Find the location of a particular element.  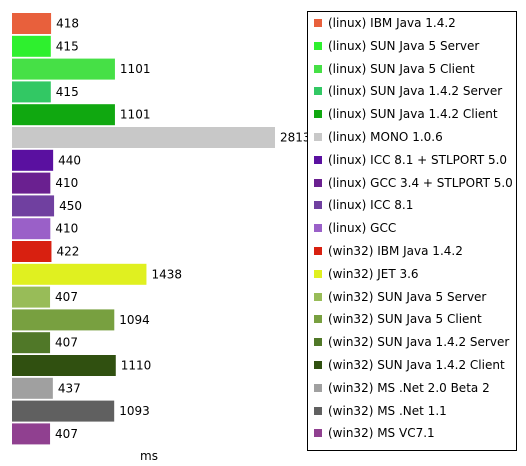

legend-label: (linux) SUN Java 5 Client is located at coordinates (401, 68).